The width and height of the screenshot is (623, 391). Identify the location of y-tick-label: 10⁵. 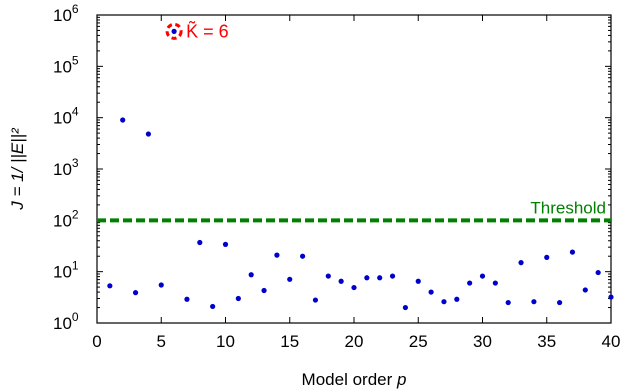
(66, 64).